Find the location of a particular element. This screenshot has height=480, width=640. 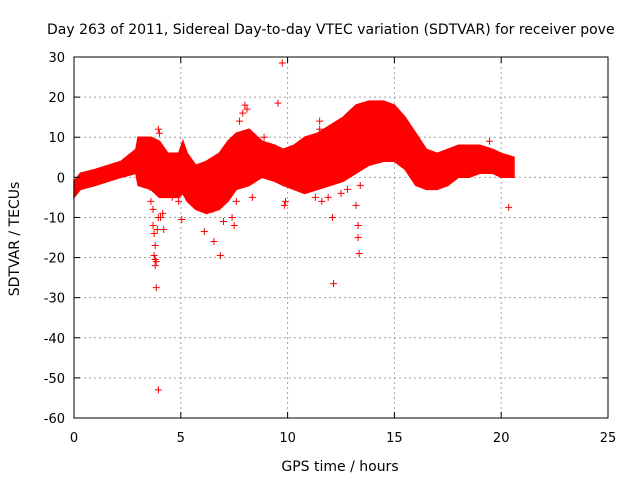

y-tick-label: -40 is located at coordinates (54, 339).